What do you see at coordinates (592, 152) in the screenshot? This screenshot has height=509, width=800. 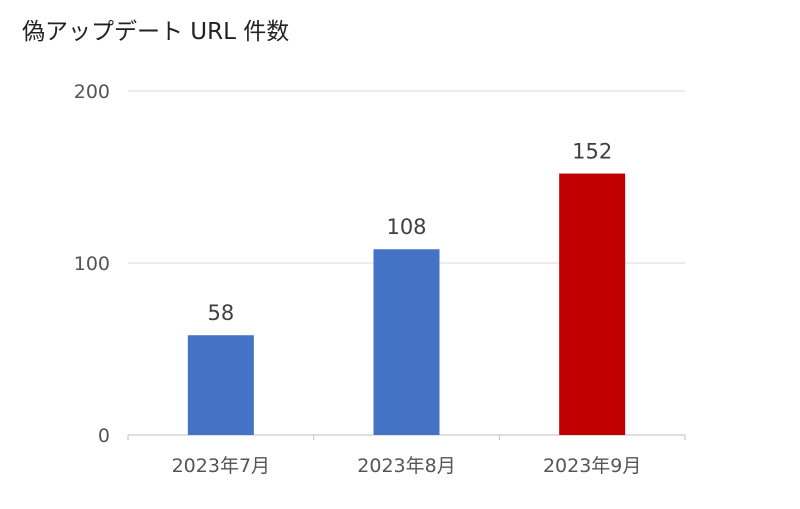 I see `data-label: 152` at bounding box center [592, 152].